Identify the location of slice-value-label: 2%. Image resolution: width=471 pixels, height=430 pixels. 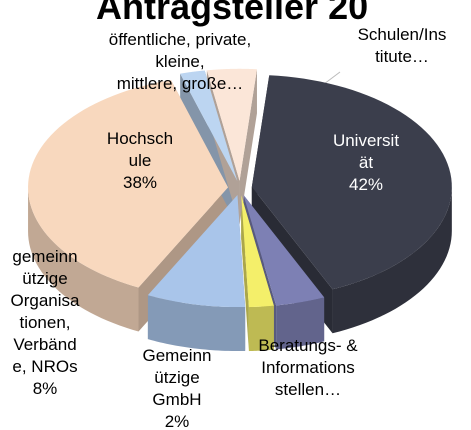
(177, 421).